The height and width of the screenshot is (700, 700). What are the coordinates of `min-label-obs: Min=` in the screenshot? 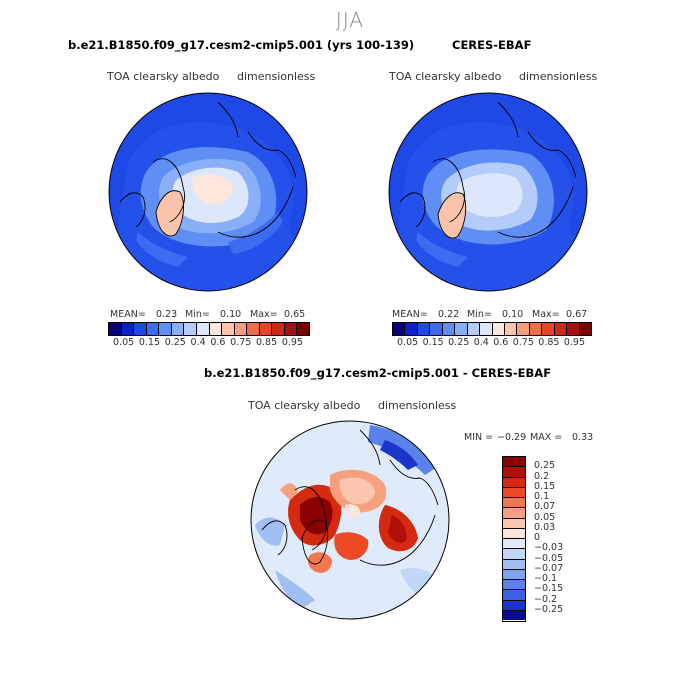 It's located at (479, 314).